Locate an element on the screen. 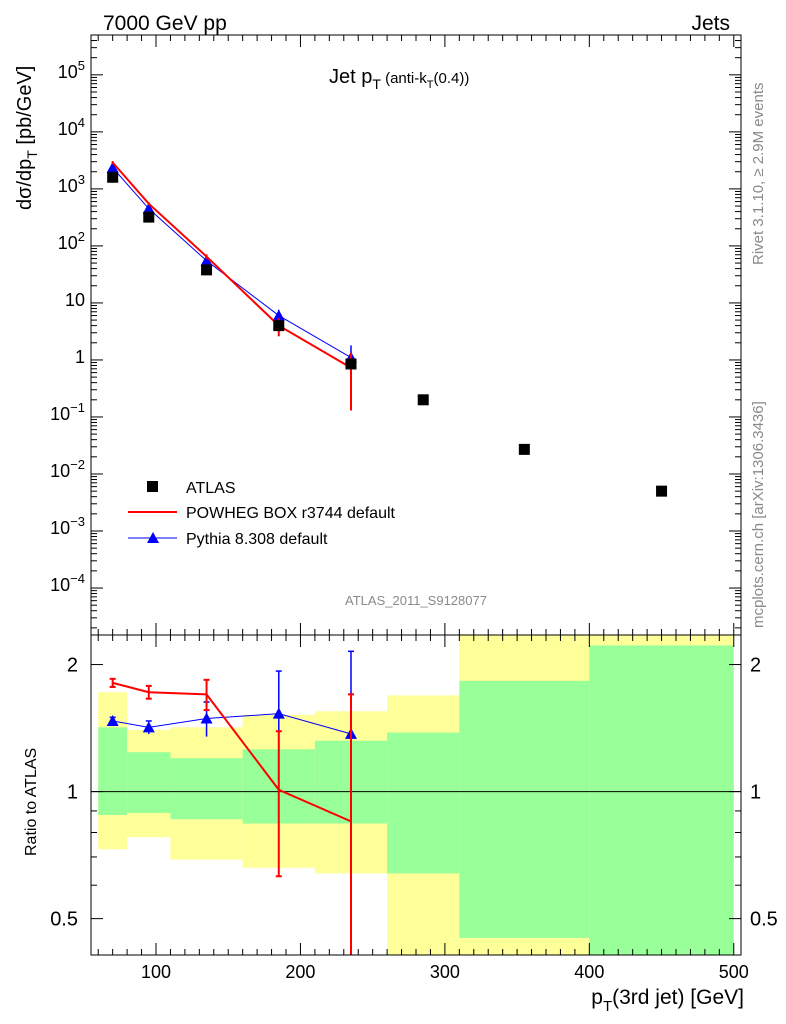 The image size is (786, 1024). x-tick-label: 500 is located at coordinates (734, 972).